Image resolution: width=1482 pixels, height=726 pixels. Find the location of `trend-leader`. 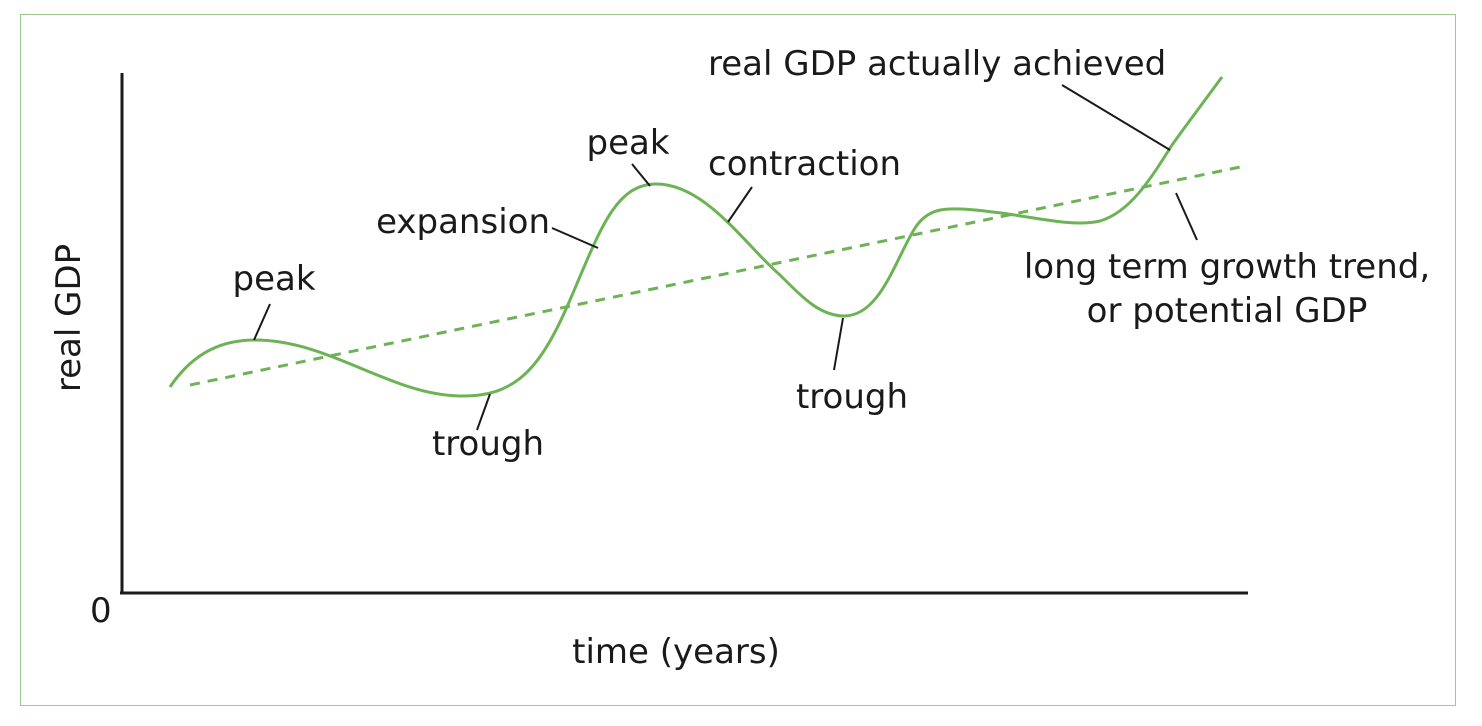

trend-leader is located at coordinates (1186, 216).